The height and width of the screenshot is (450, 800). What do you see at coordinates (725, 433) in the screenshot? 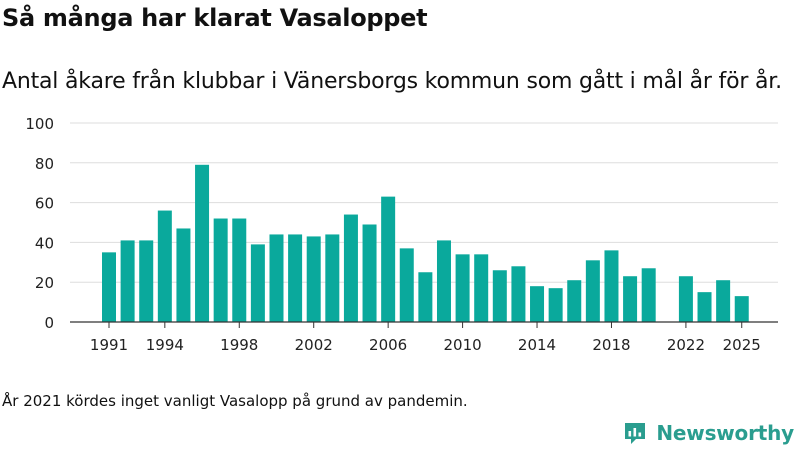
I see `brand-name: Newsworthy` at bounding box center [725, 433].